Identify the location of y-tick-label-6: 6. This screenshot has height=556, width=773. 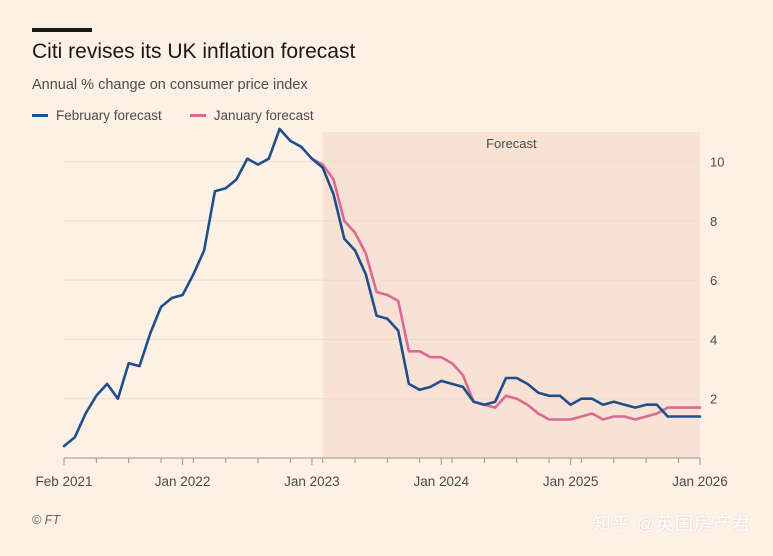
(713, 280).